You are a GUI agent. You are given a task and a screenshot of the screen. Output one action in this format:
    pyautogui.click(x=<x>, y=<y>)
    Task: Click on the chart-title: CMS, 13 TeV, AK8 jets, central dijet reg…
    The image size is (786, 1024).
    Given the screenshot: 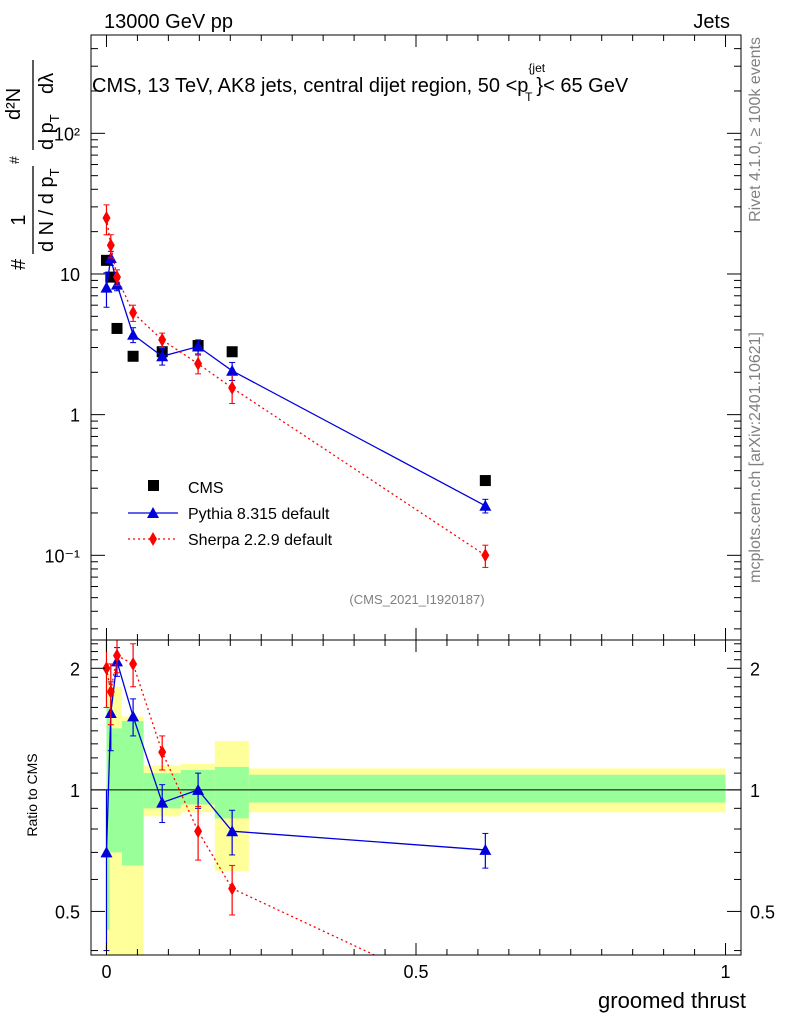 What is the action you would take?
    pyautogui.click(x=360, y=82)
    